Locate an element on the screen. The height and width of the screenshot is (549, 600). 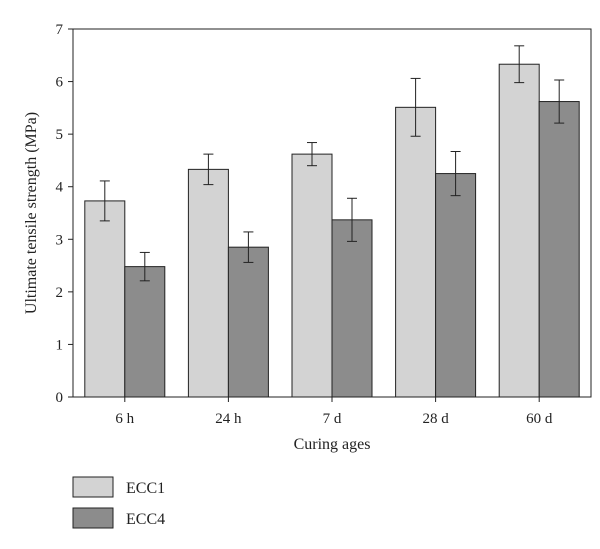
y-tick-label: 7 is located at coordinates (60, 30).